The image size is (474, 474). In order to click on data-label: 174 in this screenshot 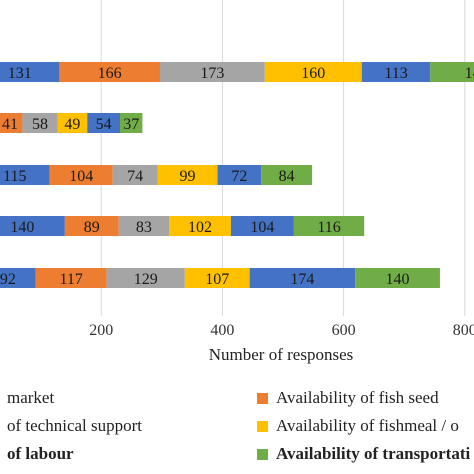, I will do `click(302, 279)`.